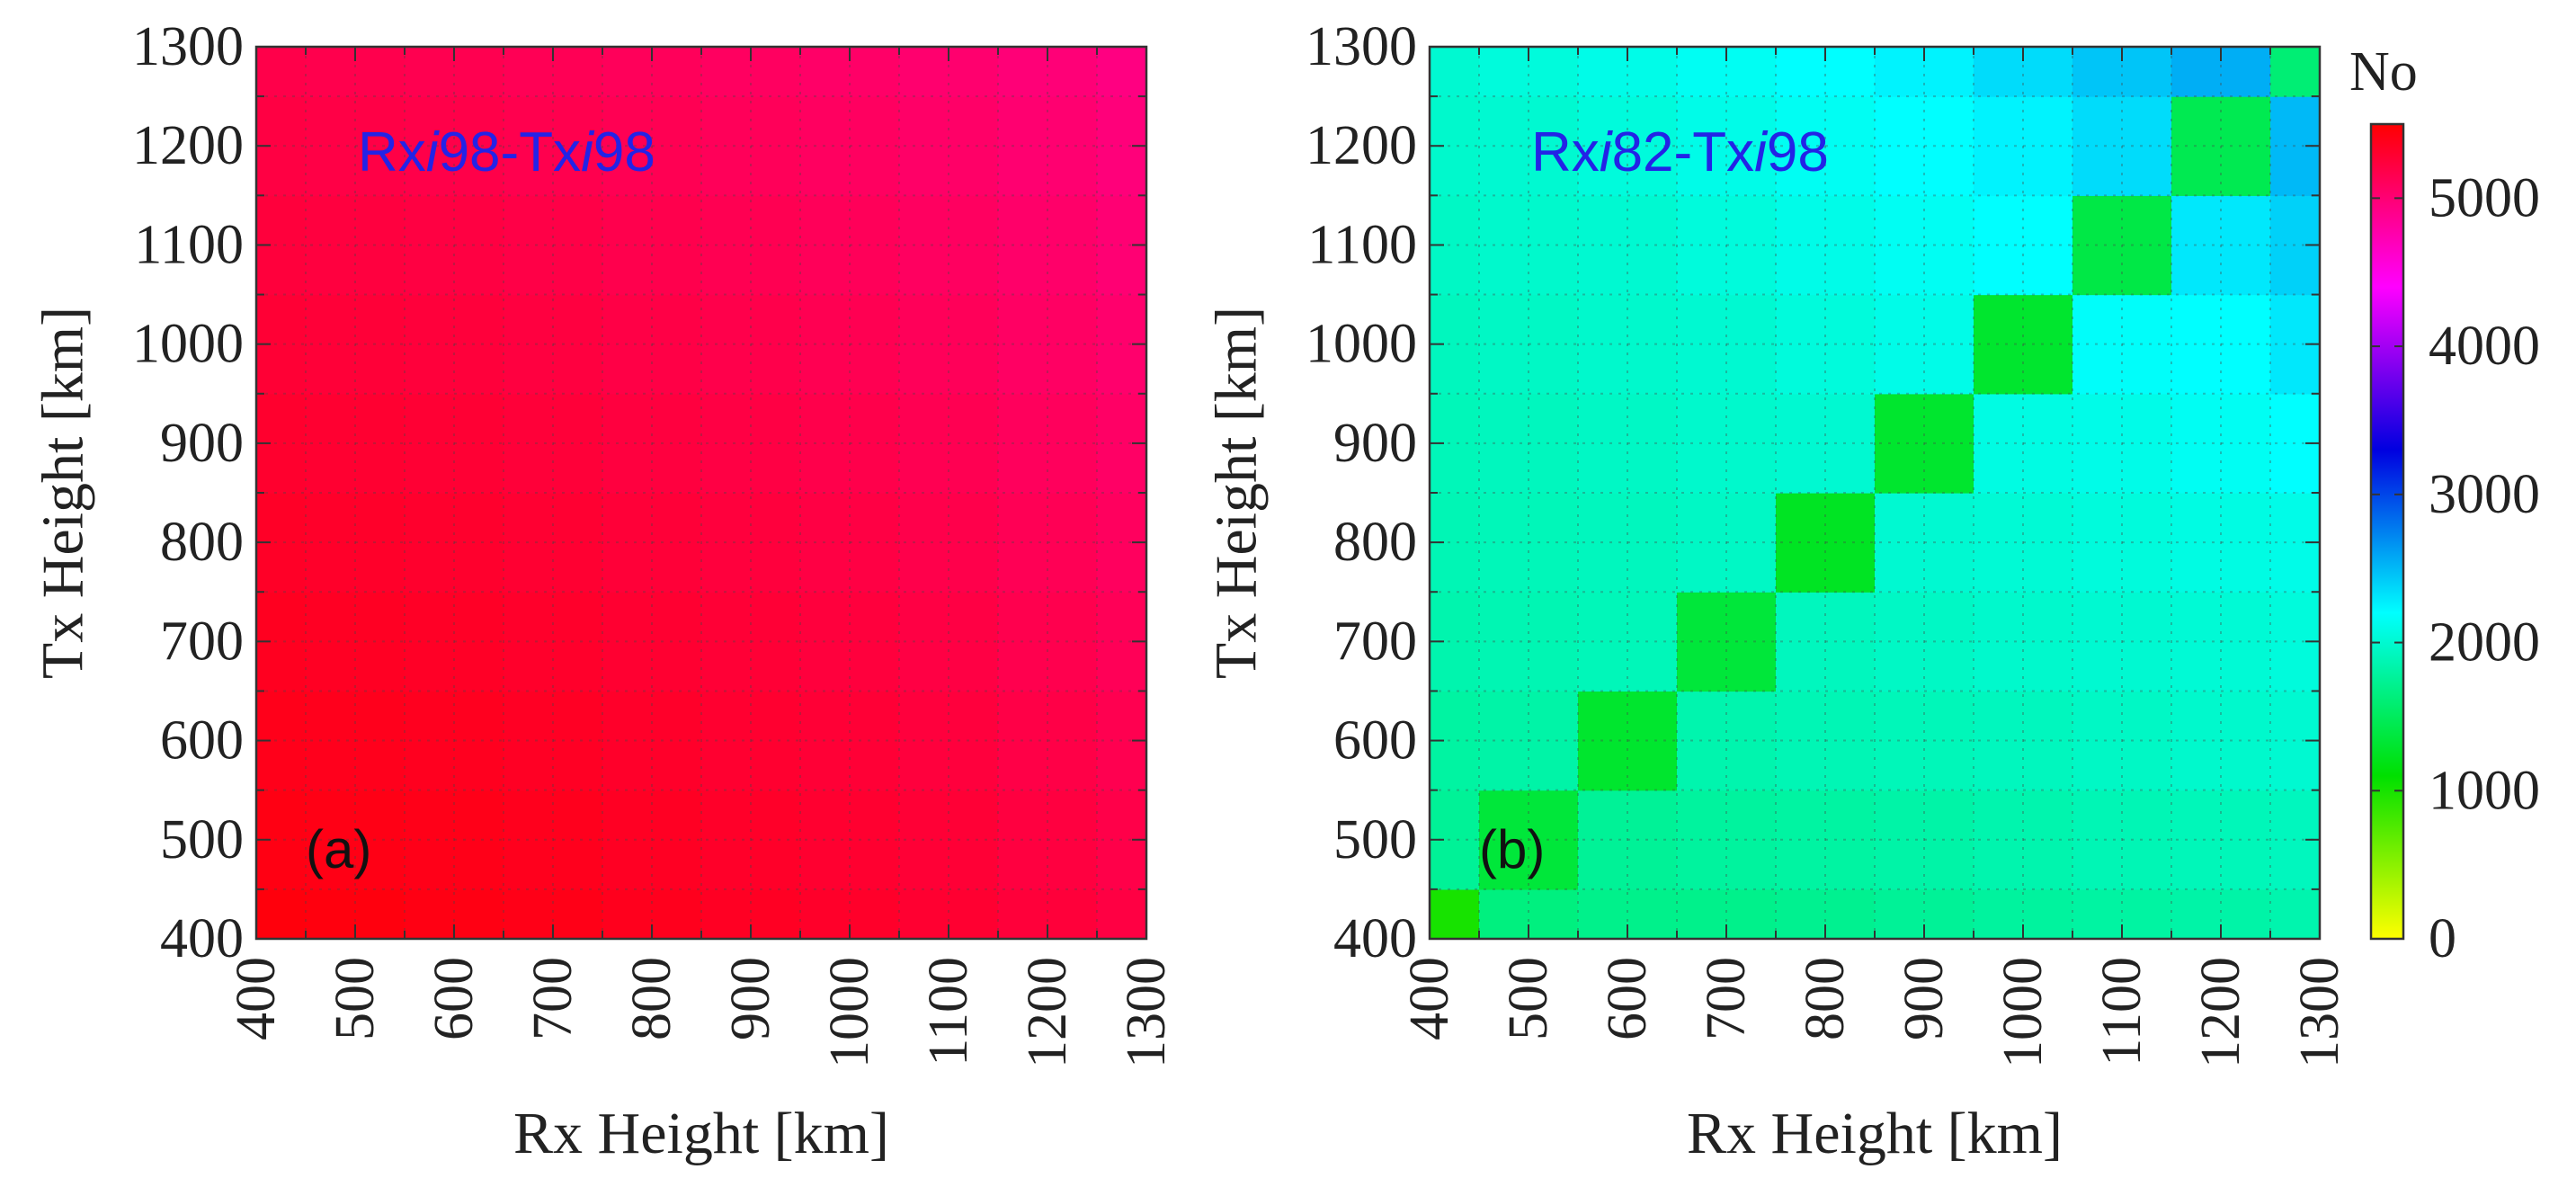 This screenshot has height=1187, width=2576. I want to click on x-tick-label: 700, so click(1727, 998).